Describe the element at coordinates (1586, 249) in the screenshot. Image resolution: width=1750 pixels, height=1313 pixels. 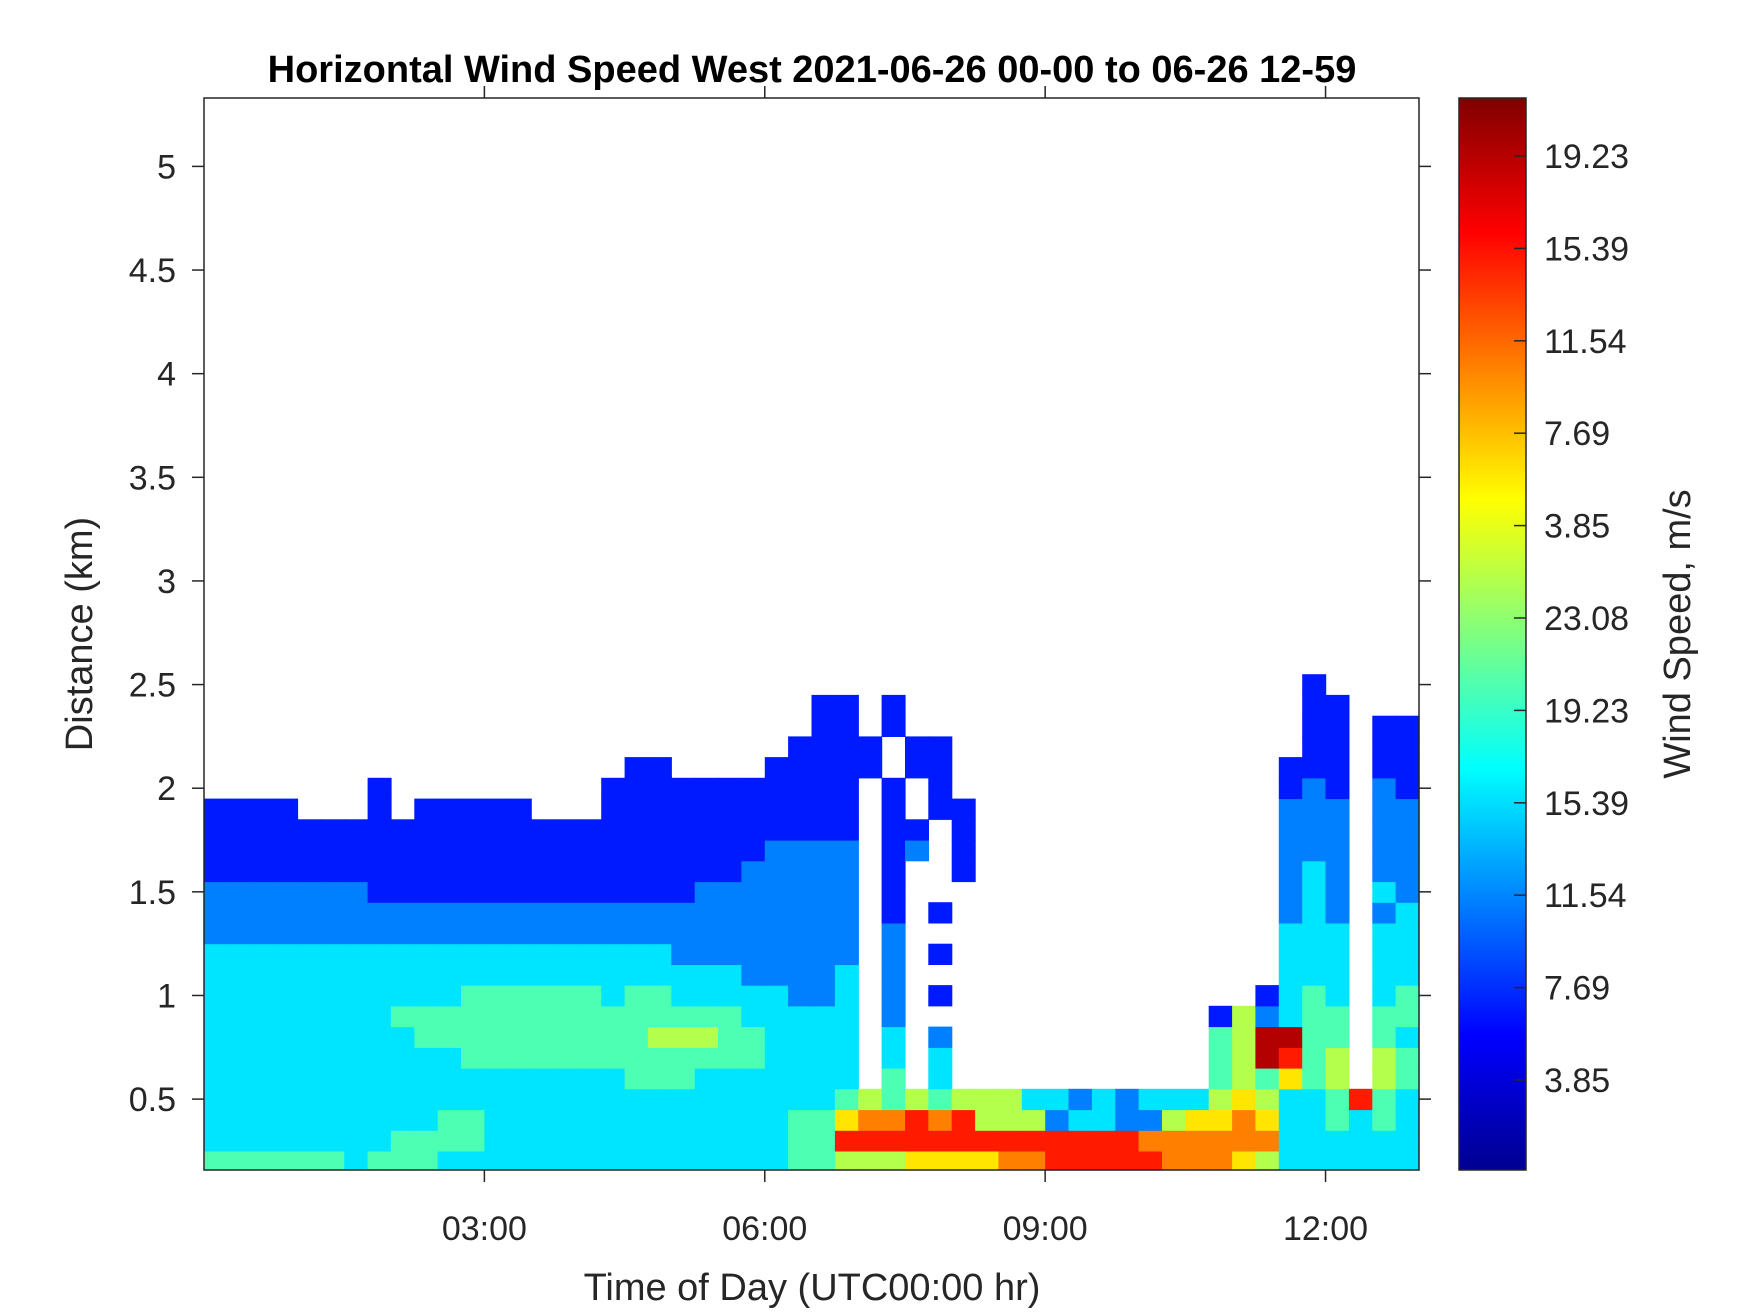
I see `colorbar-tick-label: 15.39` at that location.